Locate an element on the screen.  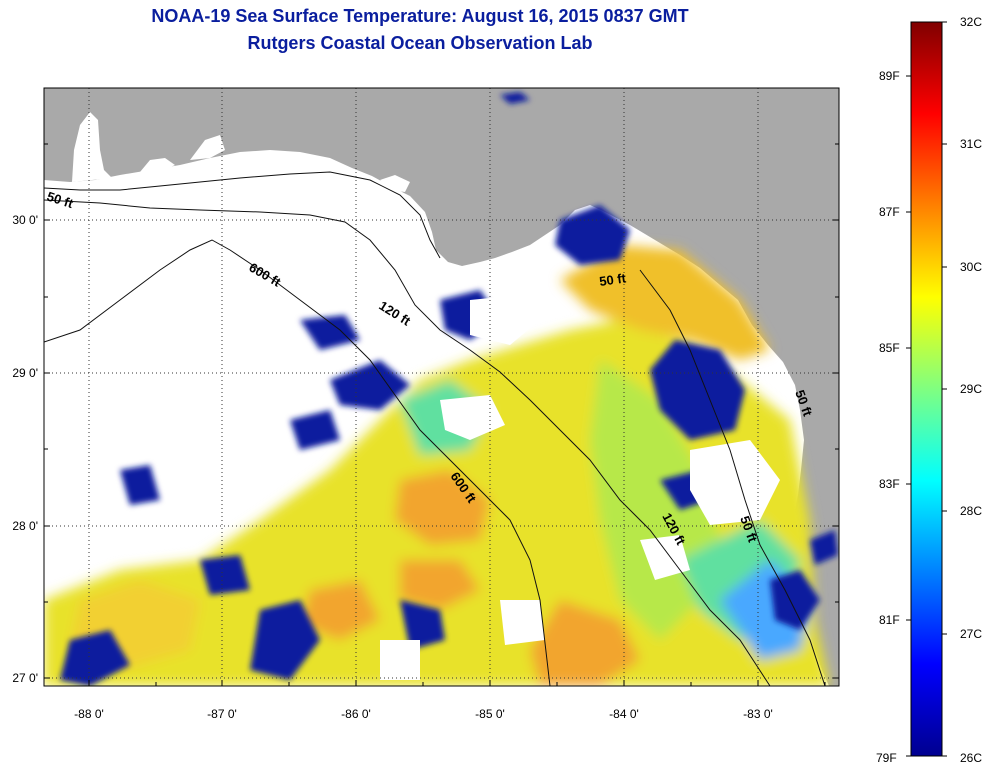
colorbar-label-c: 29C is located at coordinates (971, 389).